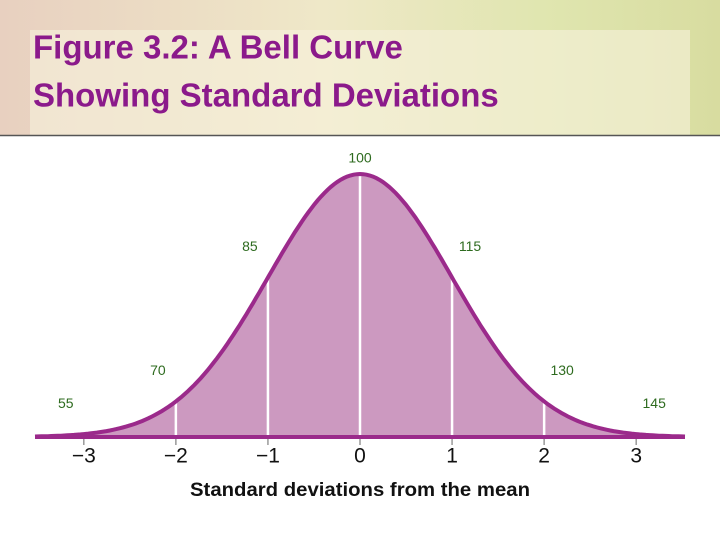 This screenshot has height=545, width=720. I want to click on x-tick-label: 1, so click(452, 456).